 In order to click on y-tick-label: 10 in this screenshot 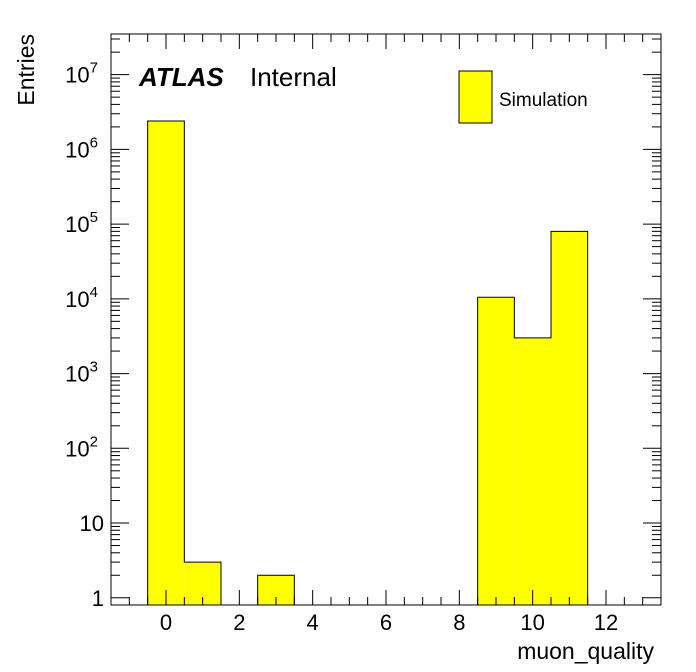, I will do `click(92, 523)`.